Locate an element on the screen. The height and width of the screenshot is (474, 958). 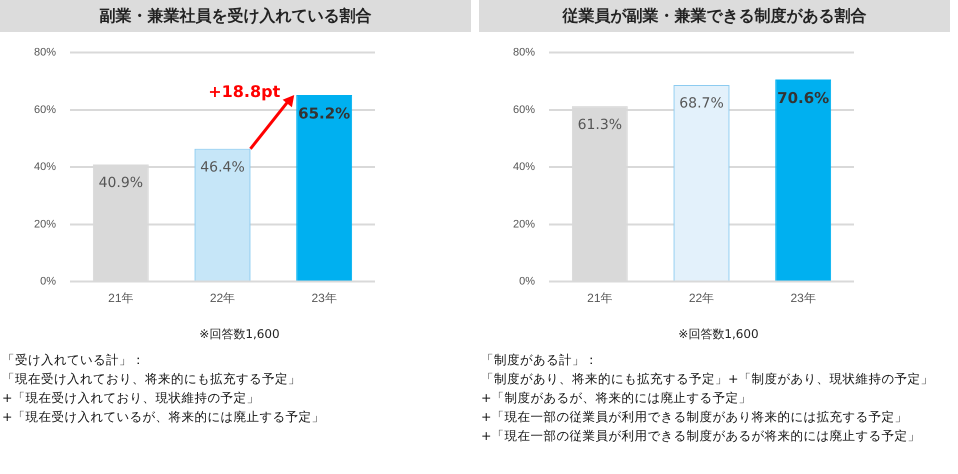
text: +「現在受け入れているが、将来的には廃止する予定」 is located at coordinates (163, 417).